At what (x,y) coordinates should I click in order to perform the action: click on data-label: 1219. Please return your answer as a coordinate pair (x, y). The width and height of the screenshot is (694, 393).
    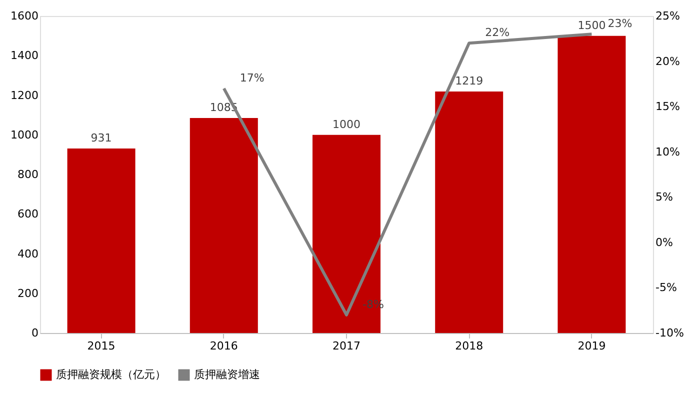
    Looking at the image, I should click on (469, 81).